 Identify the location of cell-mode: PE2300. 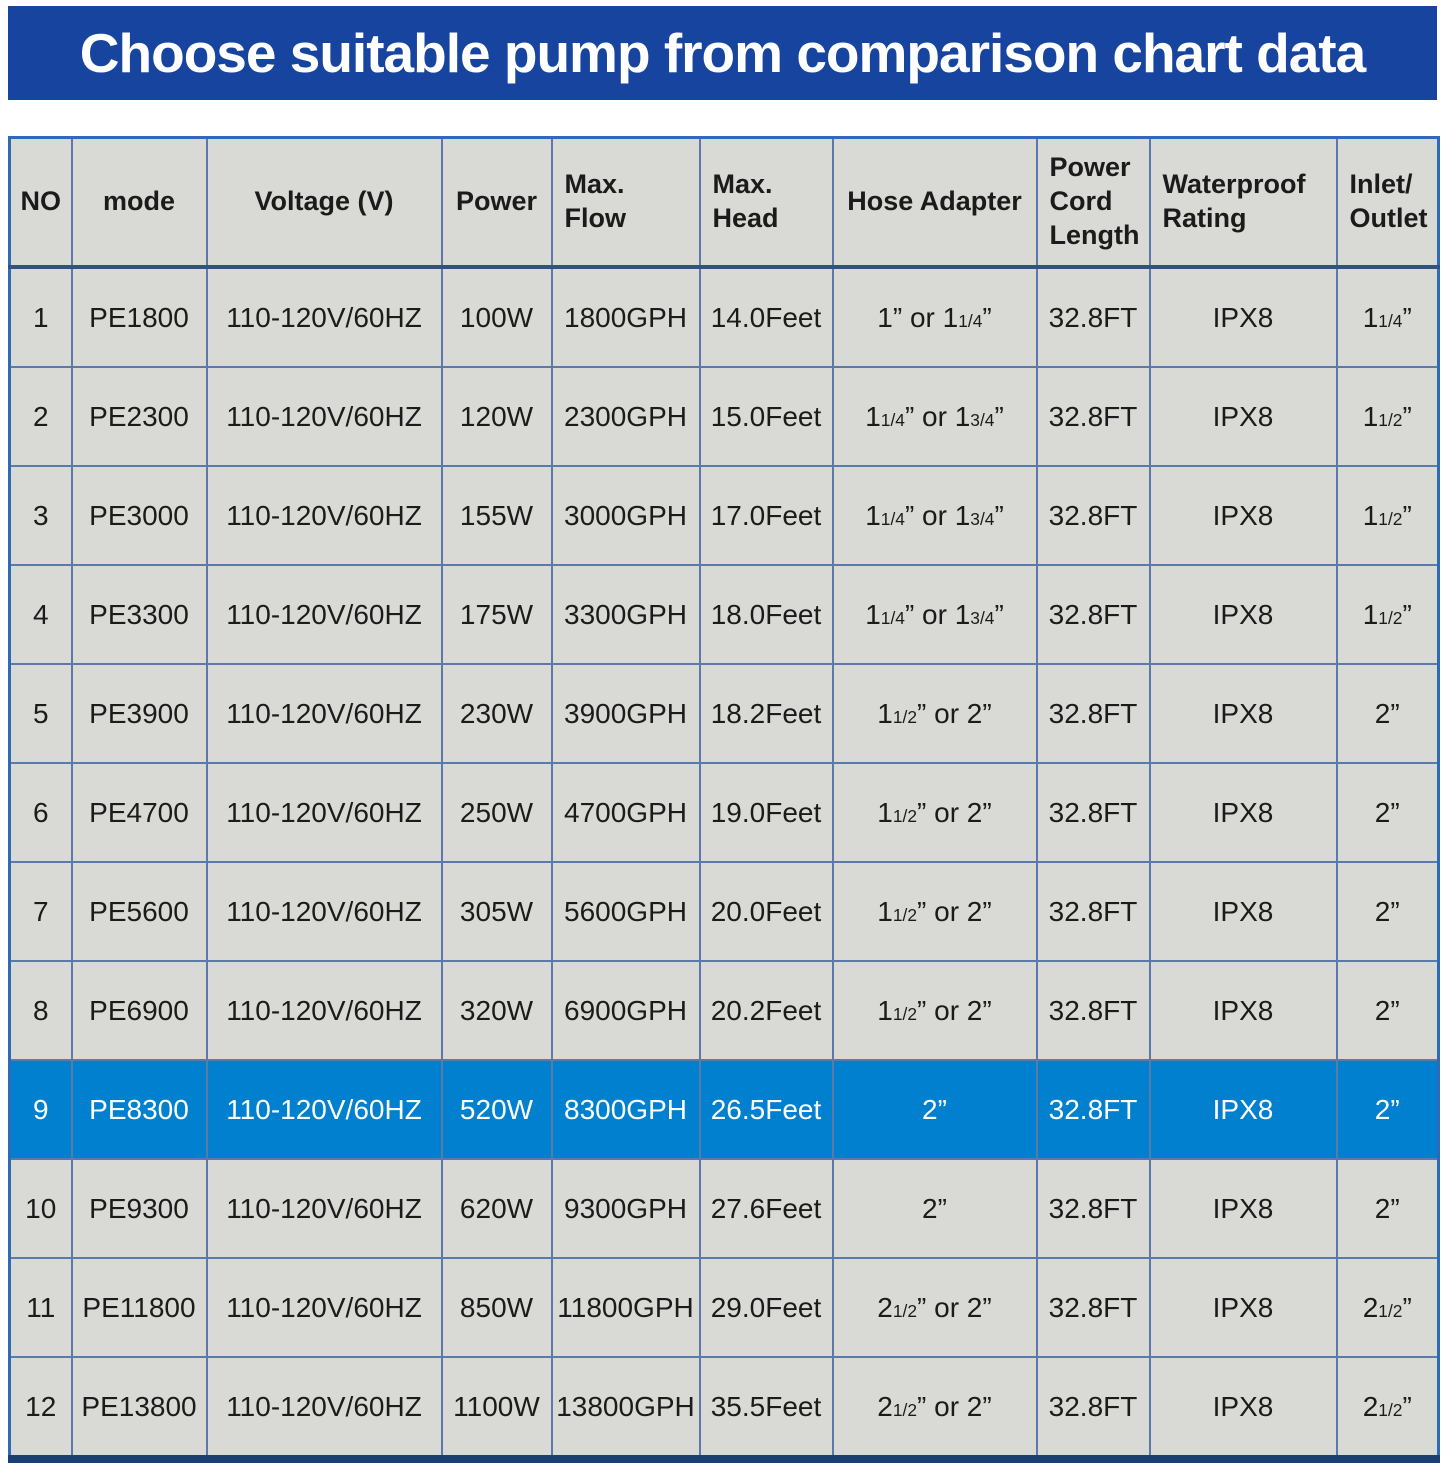
(139, 416).